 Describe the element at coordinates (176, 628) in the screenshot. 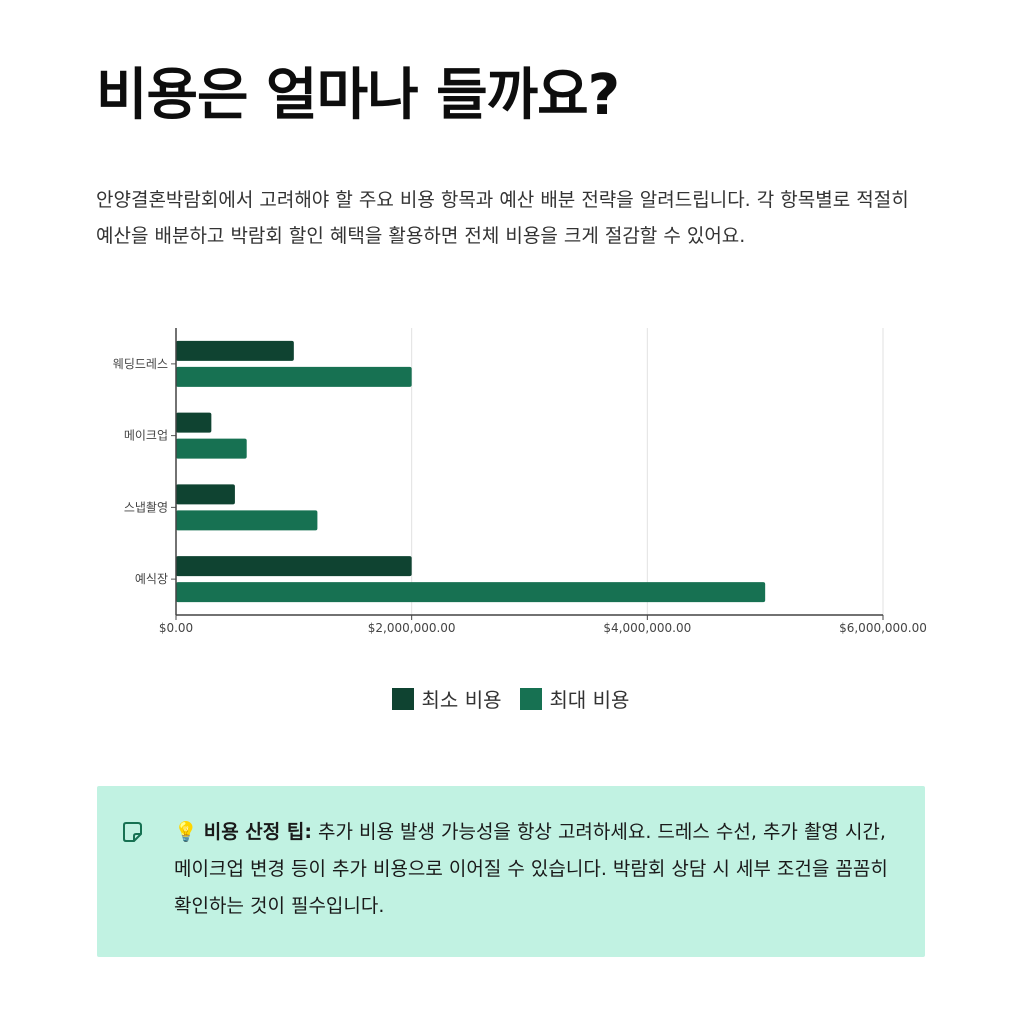

I see `x-tick-label-0: $0.00` at that location.